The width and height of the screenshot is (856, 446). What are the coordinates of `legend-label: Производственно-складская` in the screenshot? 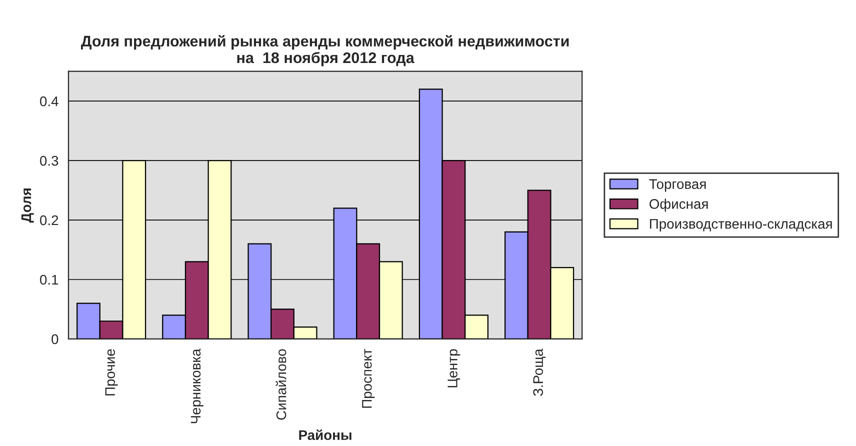 It's located at (741, 225).